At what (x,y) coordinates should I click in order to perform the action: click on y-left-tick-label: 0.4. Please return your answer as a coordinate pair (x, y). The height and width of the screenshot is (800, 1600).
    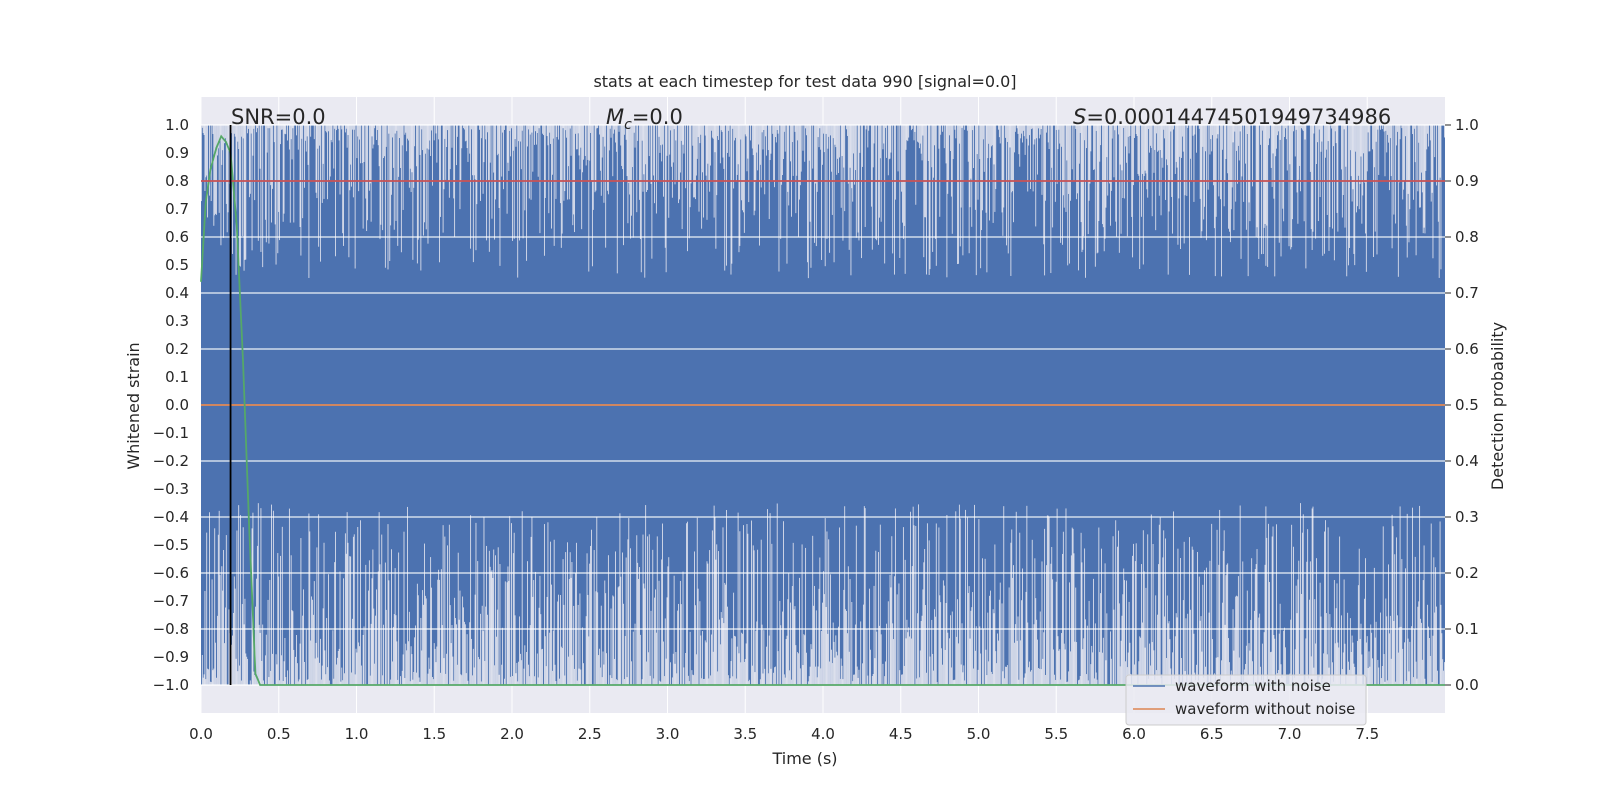
    Looking at the image, I should click on (177, 293).